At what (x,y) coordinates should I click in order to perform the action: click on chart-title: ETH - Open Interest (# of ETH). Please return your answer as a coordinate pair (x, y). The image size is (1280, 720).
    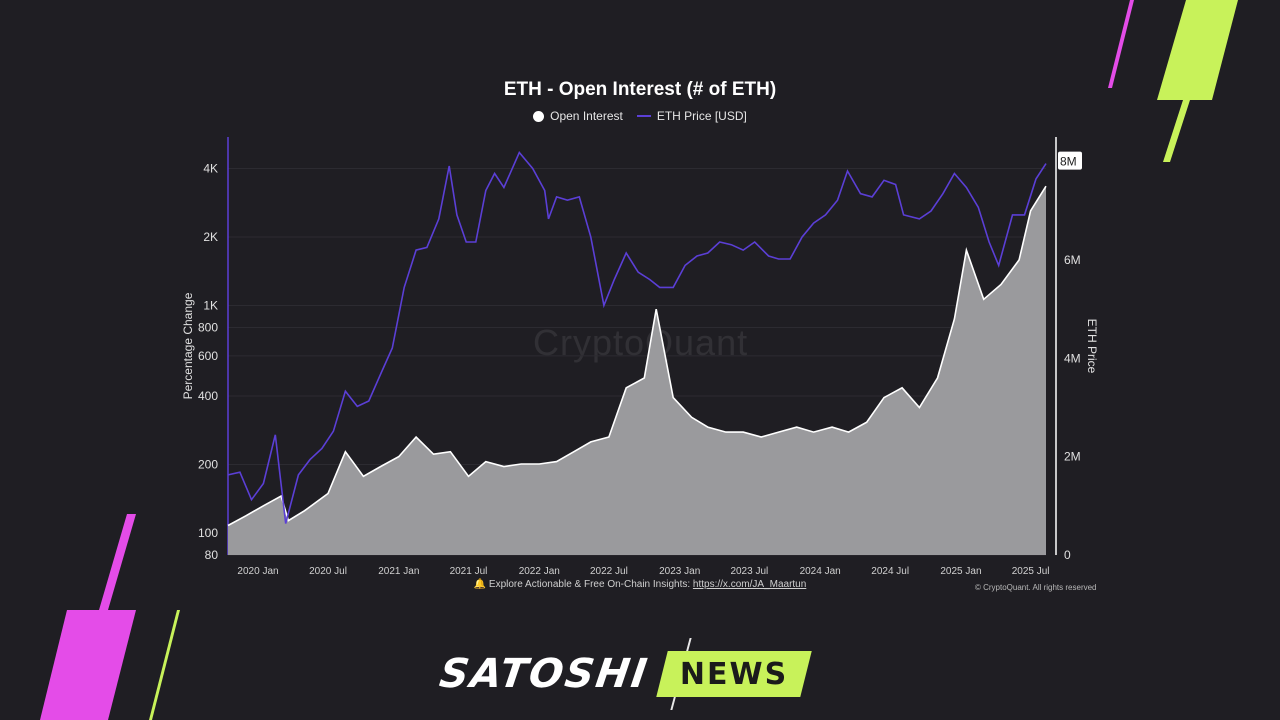
    Looking at the image, I should click on (640, 89).